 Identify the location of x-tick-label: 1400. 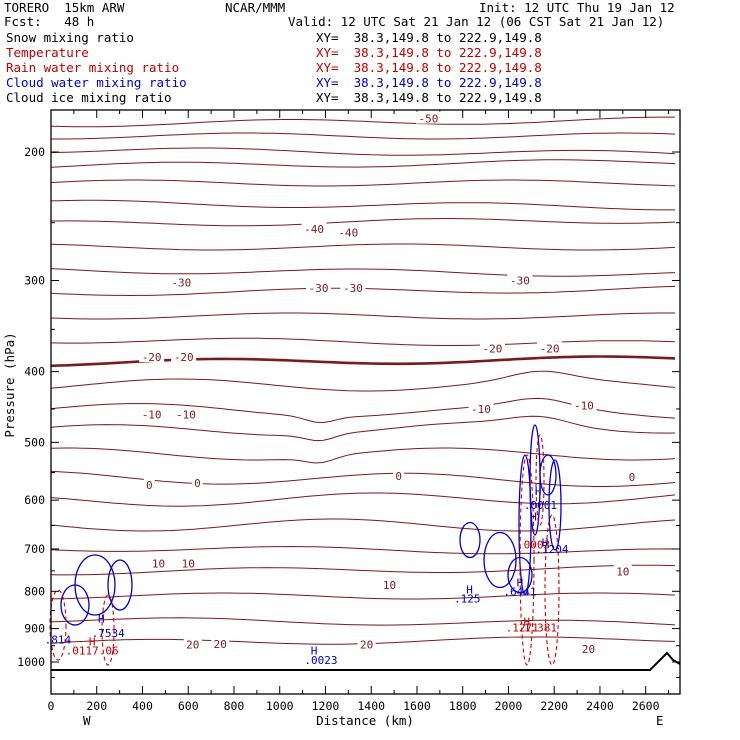
(371, 706).